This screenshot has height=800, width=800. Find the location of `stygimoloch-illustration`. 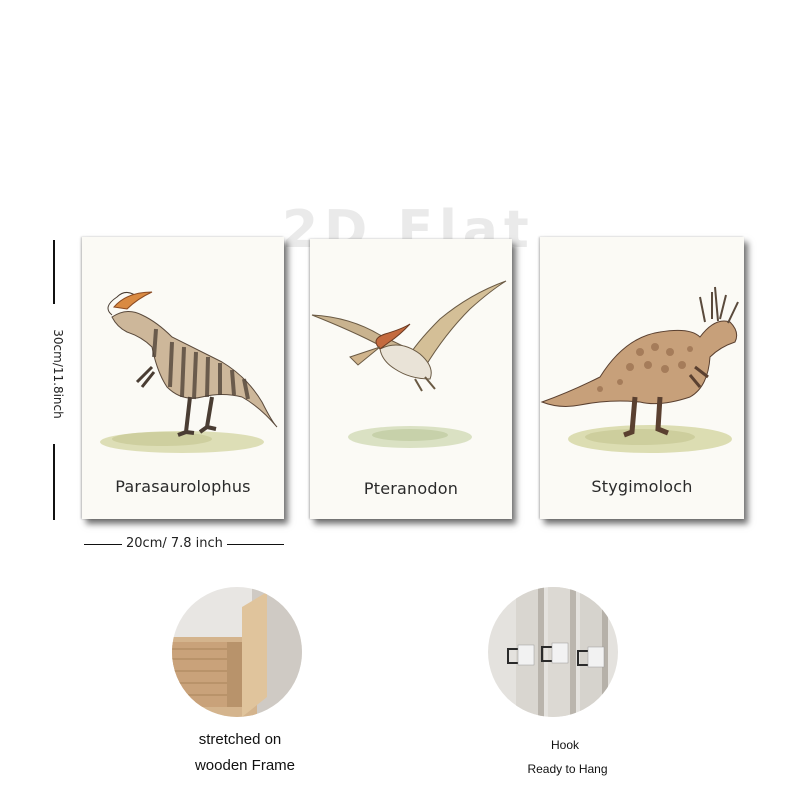

stygimoloch-illustration is located at coordinates (639, 369).